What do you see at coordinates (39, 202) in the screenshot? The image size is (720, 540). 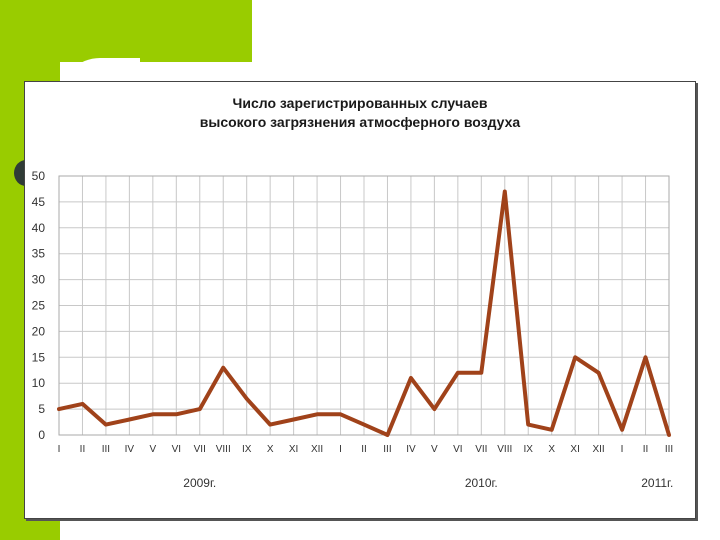 I see `y-tick-label: 45` at bounding box center [39, 202].